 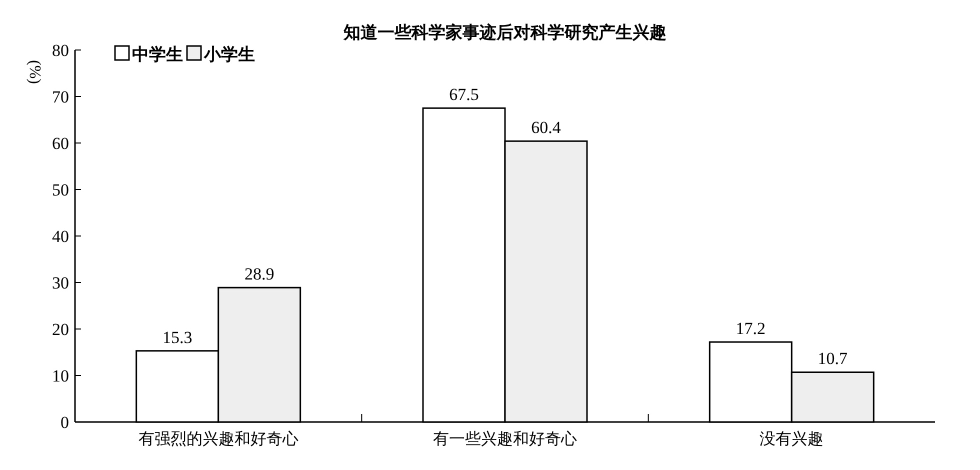 I want to click on y-tick-label: 60, so click(x=60, y=143).